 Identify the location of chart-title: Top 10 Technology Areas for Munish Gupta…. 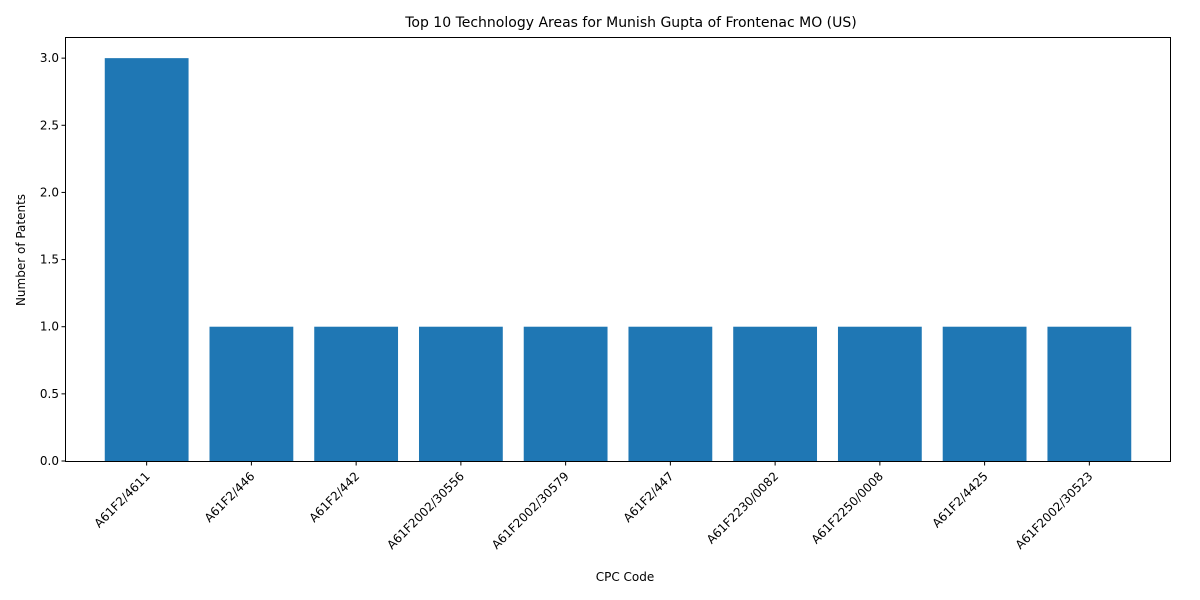
(630, 23).